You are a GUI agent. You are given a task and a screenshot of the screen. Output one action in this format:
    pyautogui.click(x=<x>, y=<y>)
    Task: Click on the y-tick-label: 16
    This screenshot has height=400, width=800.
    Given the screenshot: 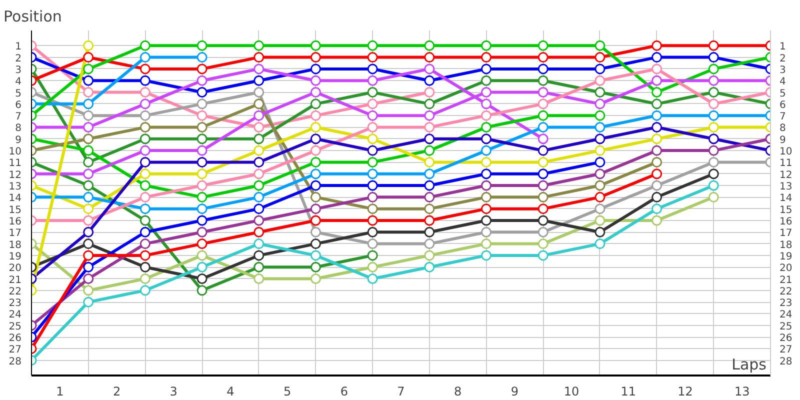 What is the action you would take?
    pyautogui.click(x=15, y=222)
    